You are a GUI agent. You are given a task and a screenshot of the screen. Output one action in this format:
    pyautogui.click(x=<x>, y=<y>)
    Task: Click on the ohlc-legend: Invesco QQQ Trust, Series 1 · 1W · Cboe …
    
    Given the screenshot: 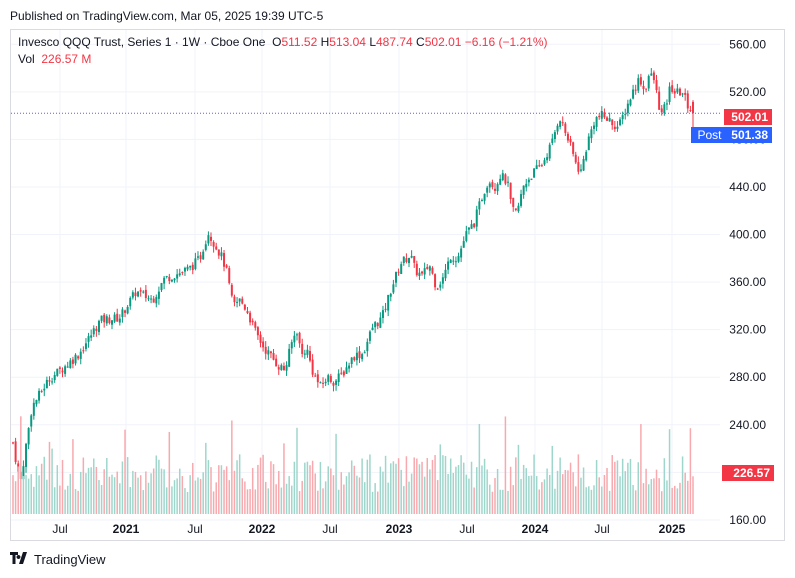 What is the action you would take?
    pyautogui.click(x=283, y=42)
    